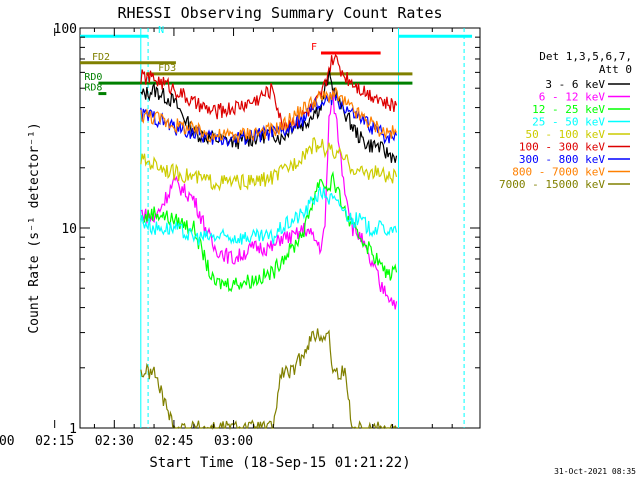  Describe the element at coordinates (101, 57) in the screenshot. I see `state-label-fd2: FD2` at that location.